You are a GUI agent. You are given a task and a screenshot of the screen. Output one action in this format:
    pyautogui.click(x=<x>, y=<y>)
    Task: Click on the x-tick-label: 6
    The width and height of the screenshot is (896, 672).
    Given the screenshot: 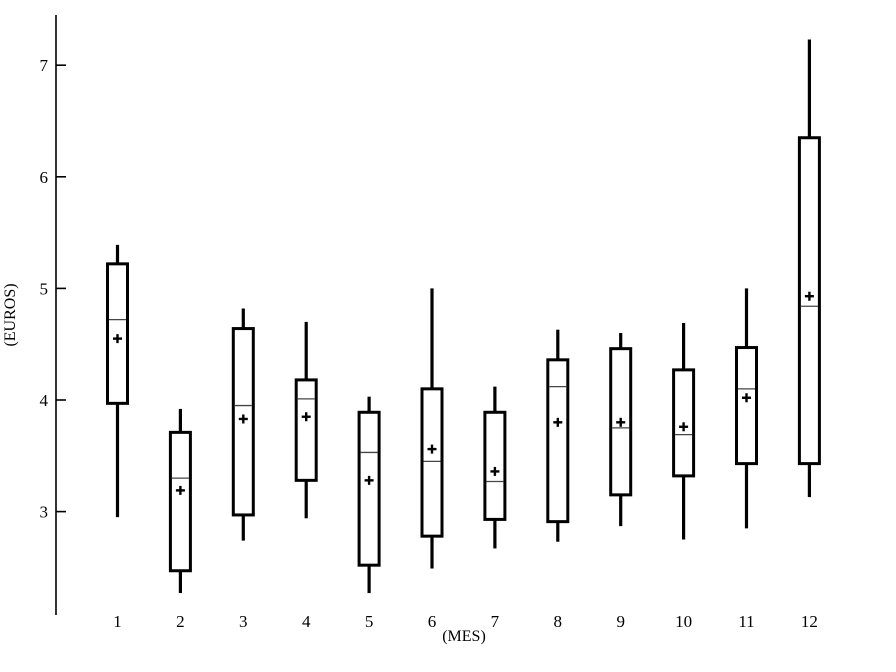 What is the action you would take?
    pyautogui.click(x=432, y=621)
    